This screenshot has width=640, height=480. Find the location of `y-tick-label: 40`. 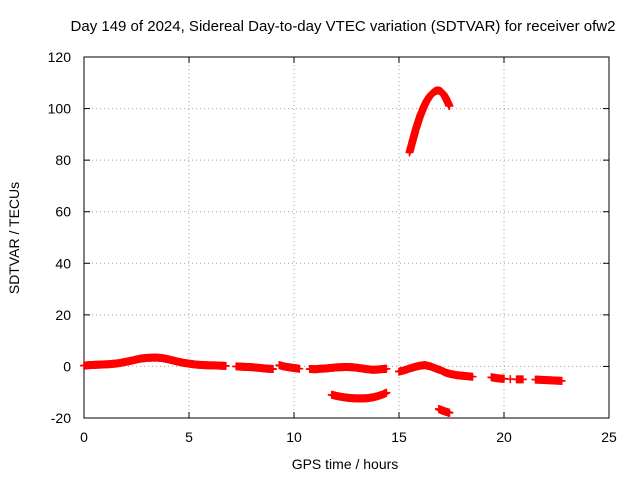

y-tick-label: 40 is located at coordinates (63, 263).